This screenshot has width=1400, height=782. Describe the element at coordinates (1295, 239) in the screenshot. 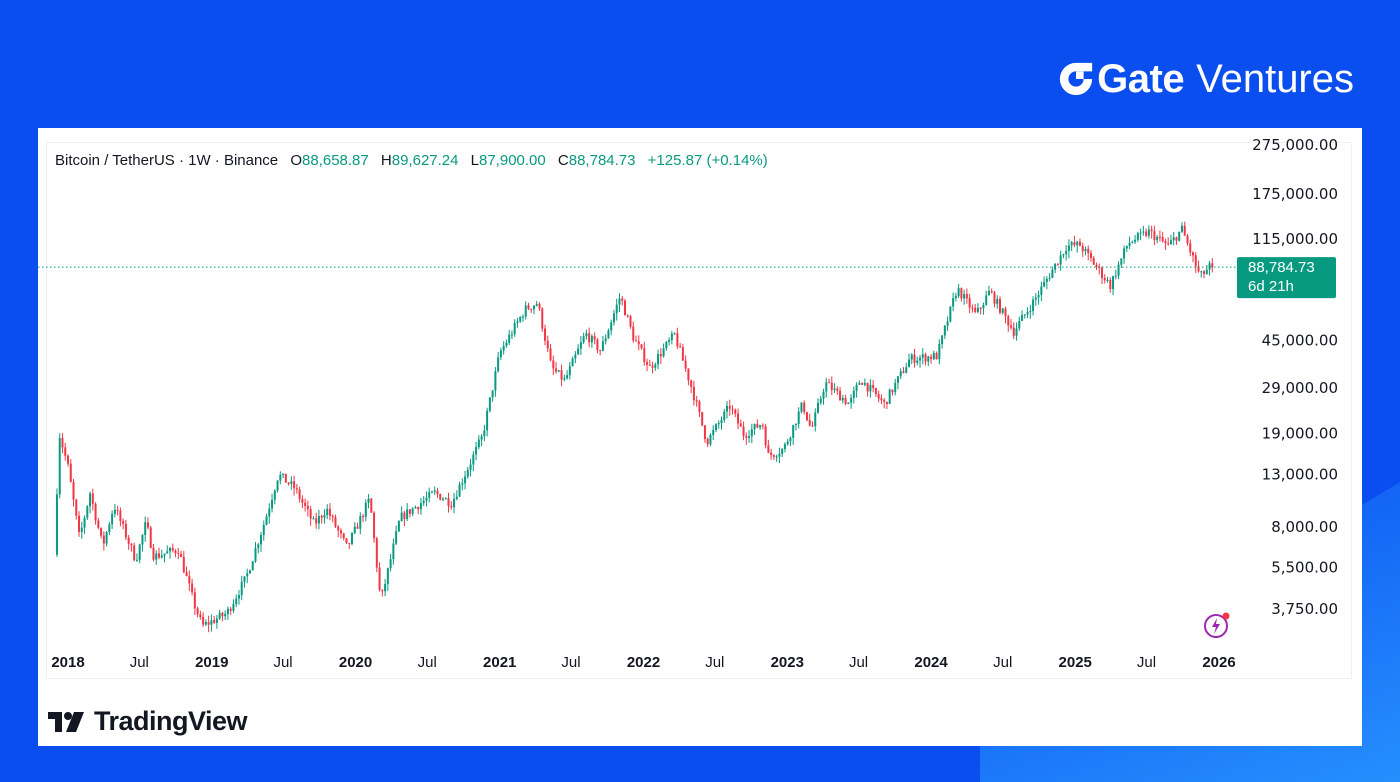

I see `y-tick-label: 115,000.00` at that location.